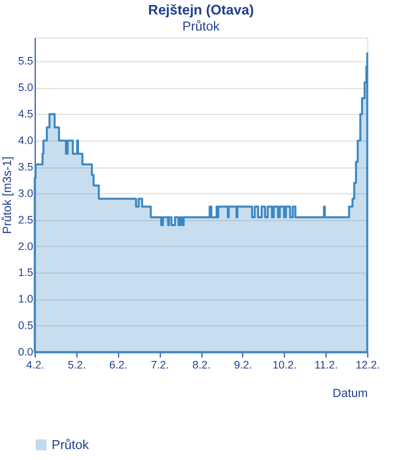  What do you see at coordinates (350, 393) in the screenshot?
I see `x-axis-title: Datum` at bounding box center [350, 393].